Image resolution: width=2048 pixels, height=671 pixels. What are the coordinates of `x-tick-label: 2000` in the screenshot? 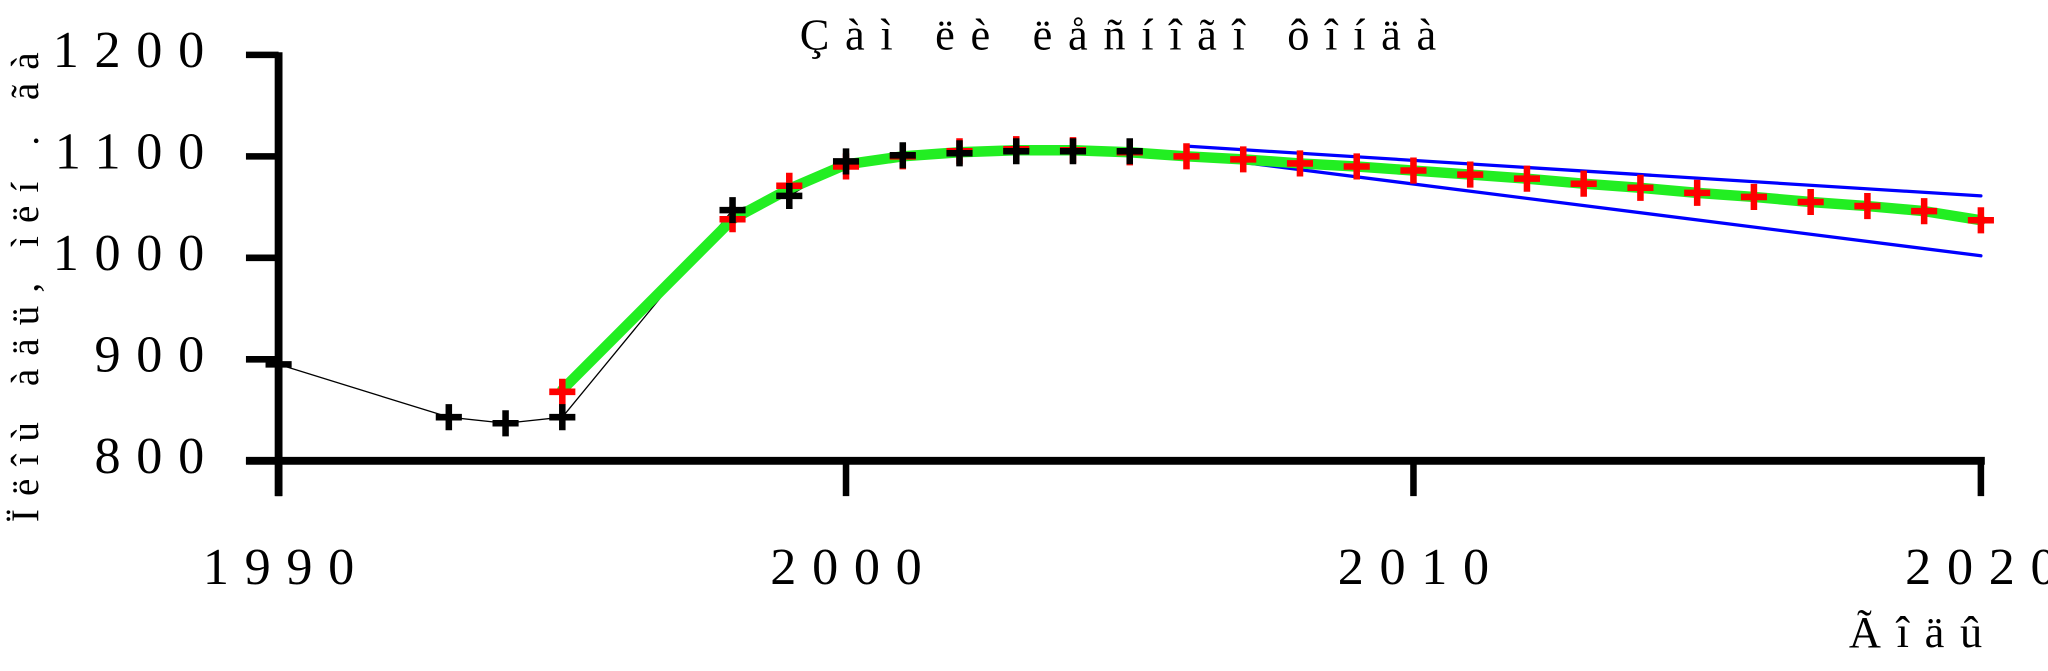 It's located at (853, 567).